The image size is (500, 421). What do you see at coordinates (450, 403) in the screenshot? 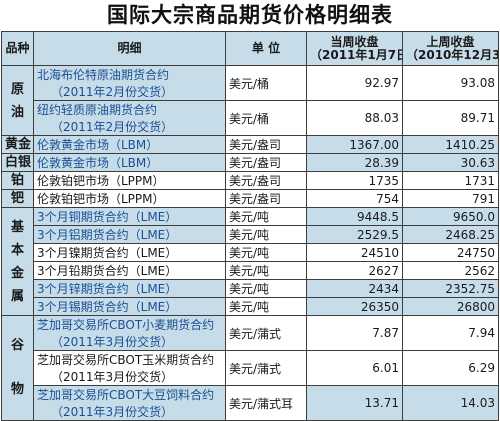
I see `previous-value: 14.03` at bounding box center [450, 403].